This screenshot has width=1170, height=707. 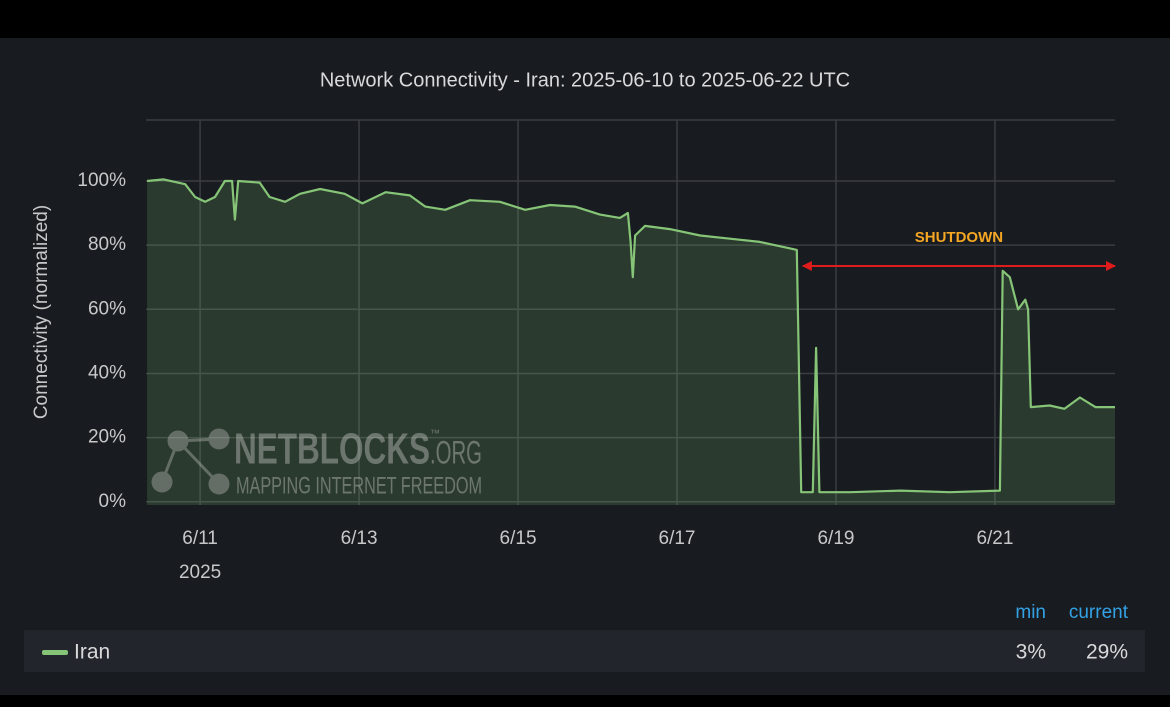 I want to click on watermark-mark: ™, so click(x=435, y=434).